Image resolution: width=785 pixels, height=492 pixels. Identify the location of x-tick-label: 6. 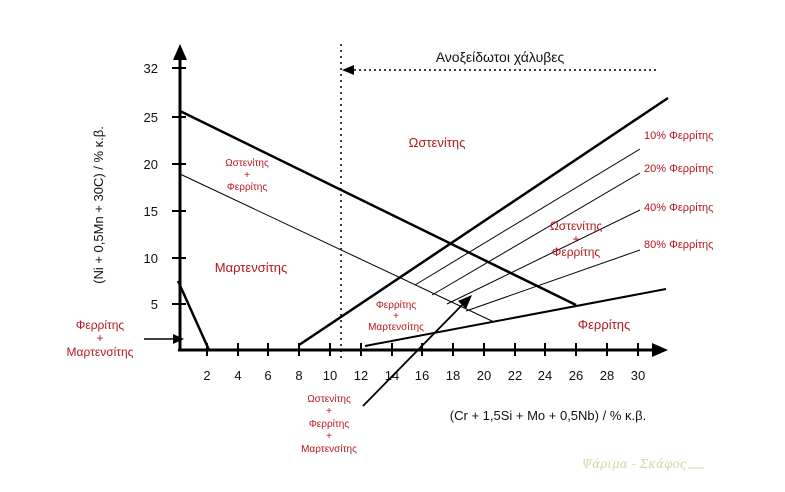
(267, 375).